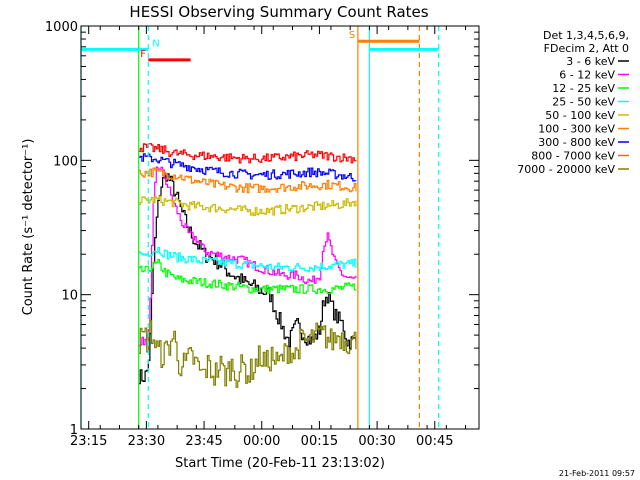 This screenshot has width=640, height=480. What do you see at coordinates (61, 27) in the screenshot?
I see `y-tick-label-3: 1000` at bounding box center [61, 27].